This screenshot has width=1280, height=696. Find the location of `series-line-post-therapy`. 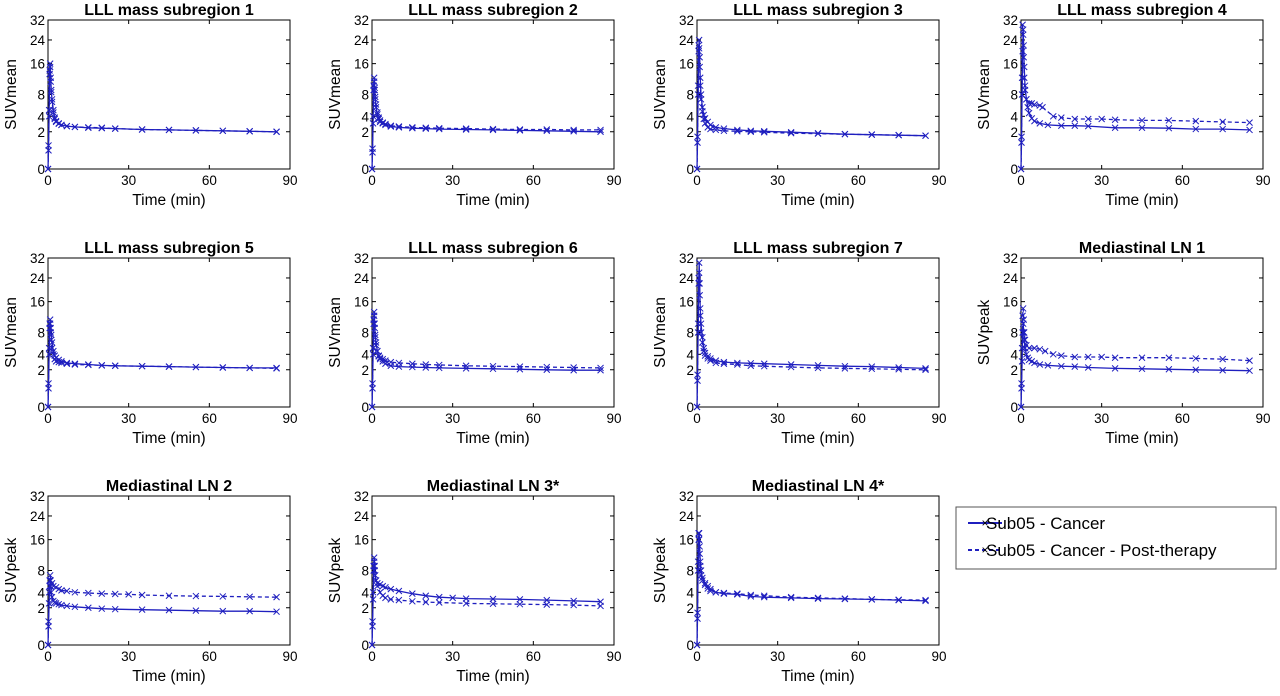

series-line-post-therapy is located at coordinates (486, 123).